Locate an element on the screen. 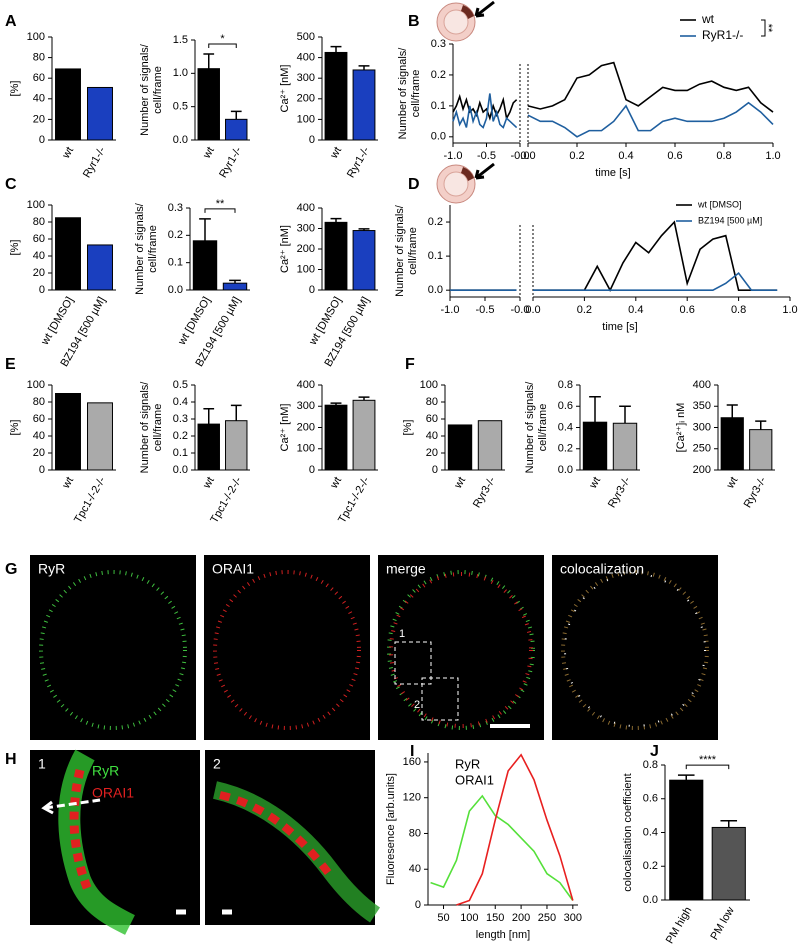 This screenshot has height=948, width=800. x-axis-label: length [nm] is located at coordinates (503, 935).